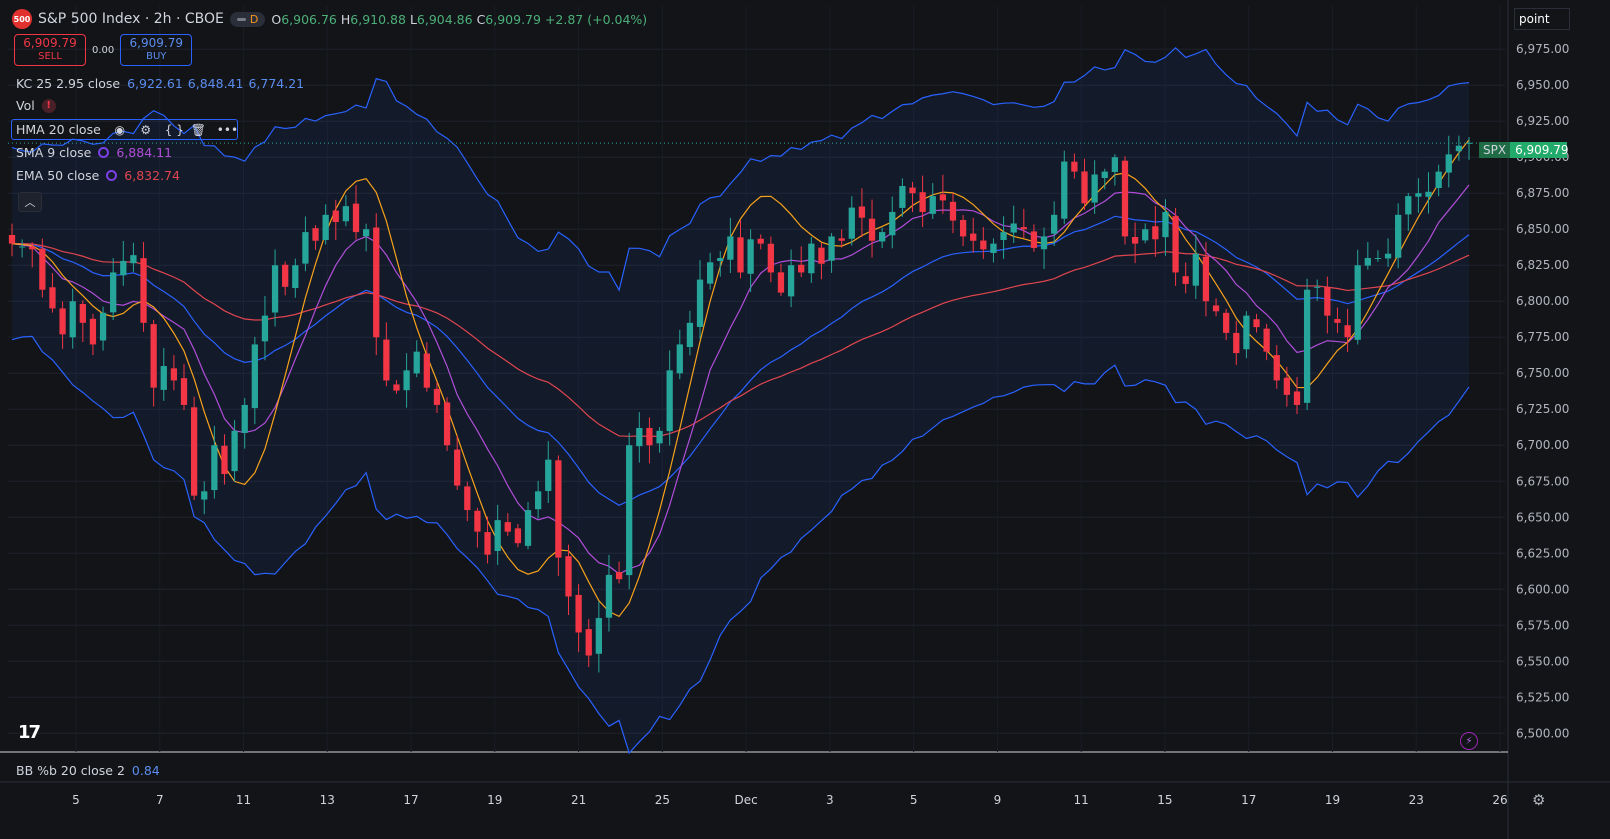 This screenshot has width=1610, height=839. I want to click on indicator-bb: BB %b 20 close 2 0.84, so click(88, 770).